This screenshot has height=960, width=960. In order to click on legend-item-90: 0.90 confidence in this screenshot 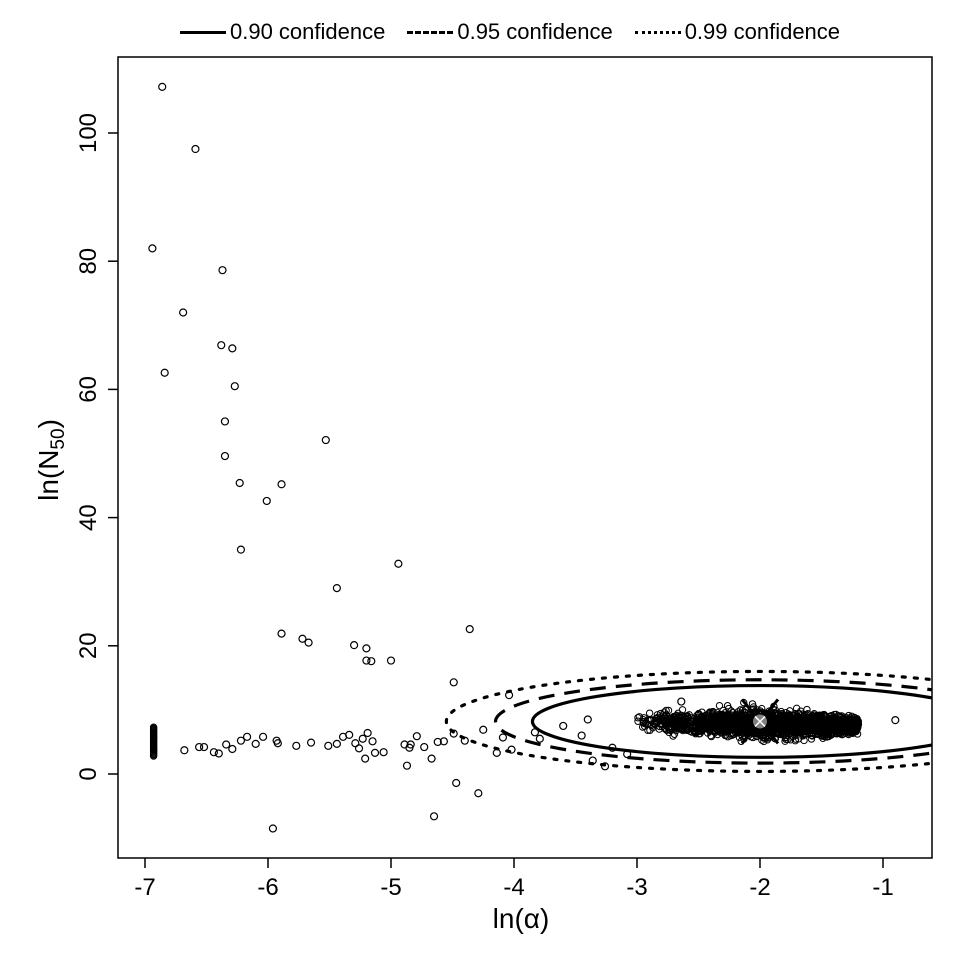, I will do `click(282, 32)`.